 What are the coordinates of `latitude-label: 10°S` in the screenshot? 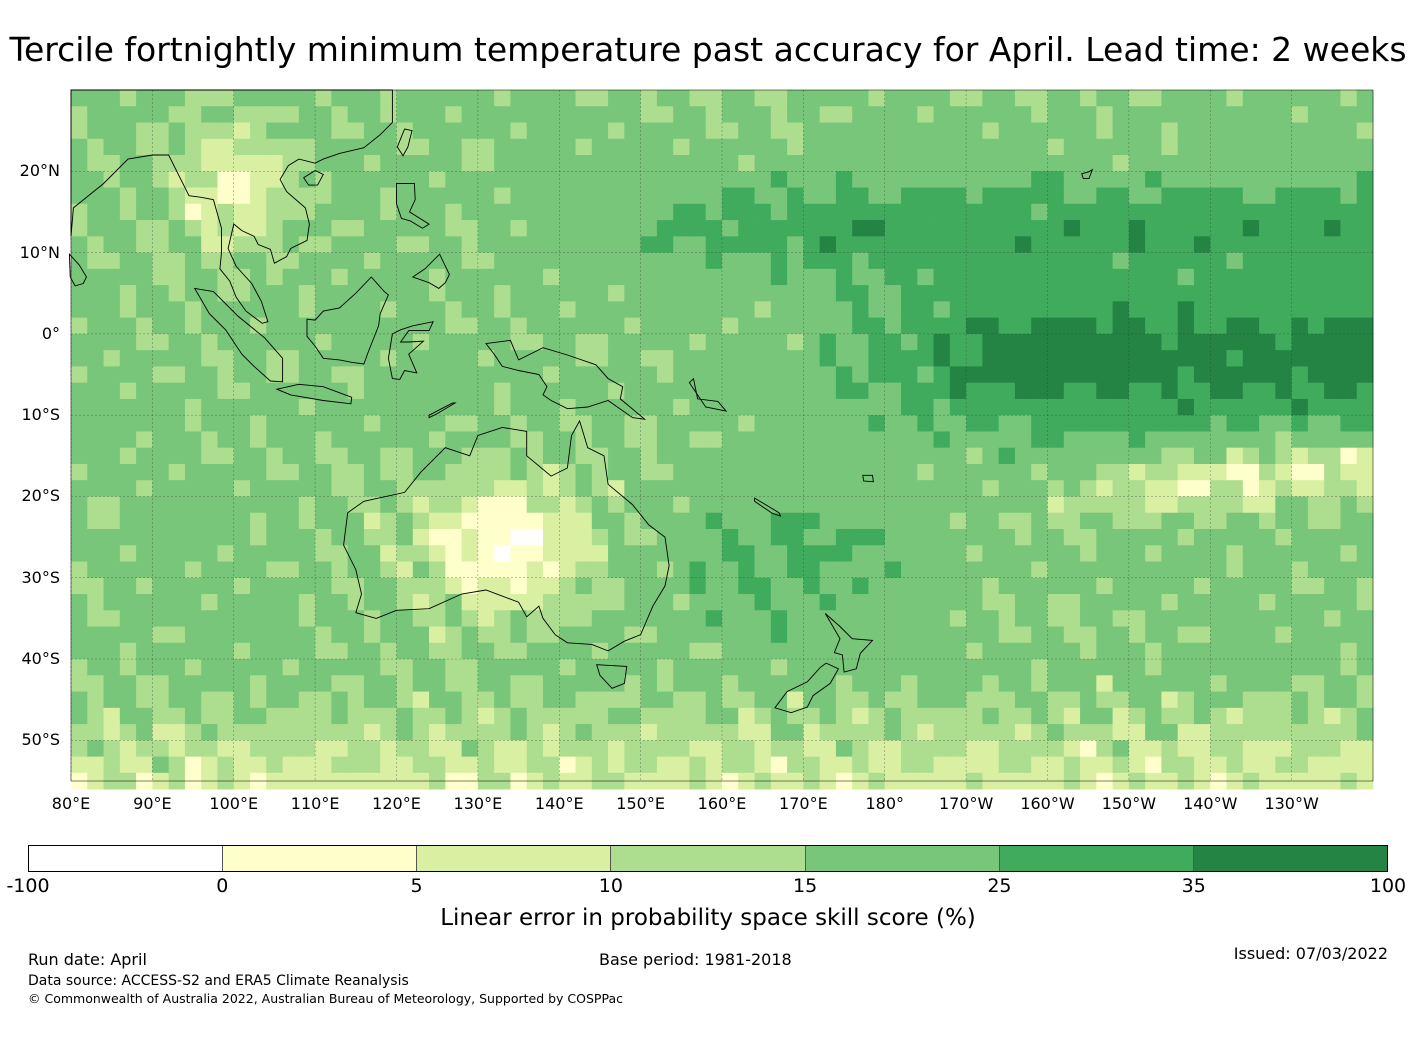 It's located at (40, 415).